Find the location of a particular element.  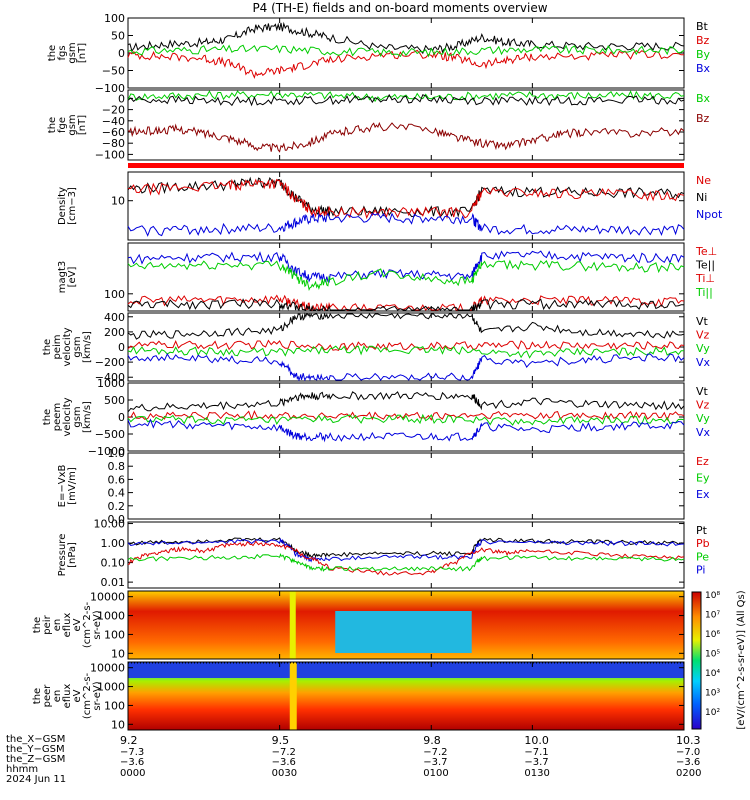

series-line-vz is located at coordinates (406, 415).